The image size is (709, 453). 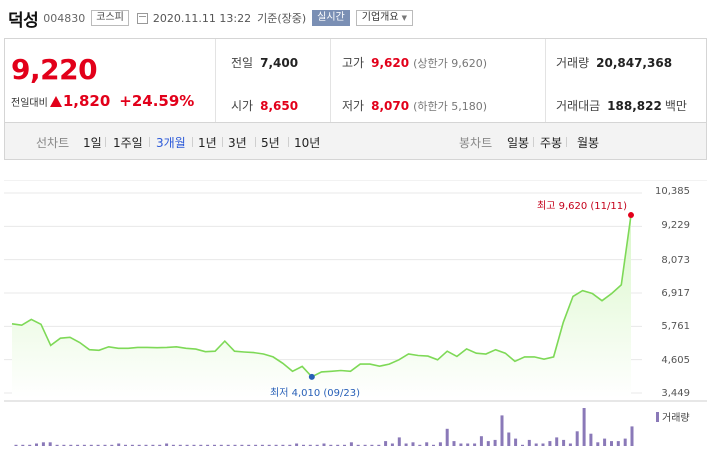 I want to click on prev-close-value: 7,400, so click(x=279, y=63).